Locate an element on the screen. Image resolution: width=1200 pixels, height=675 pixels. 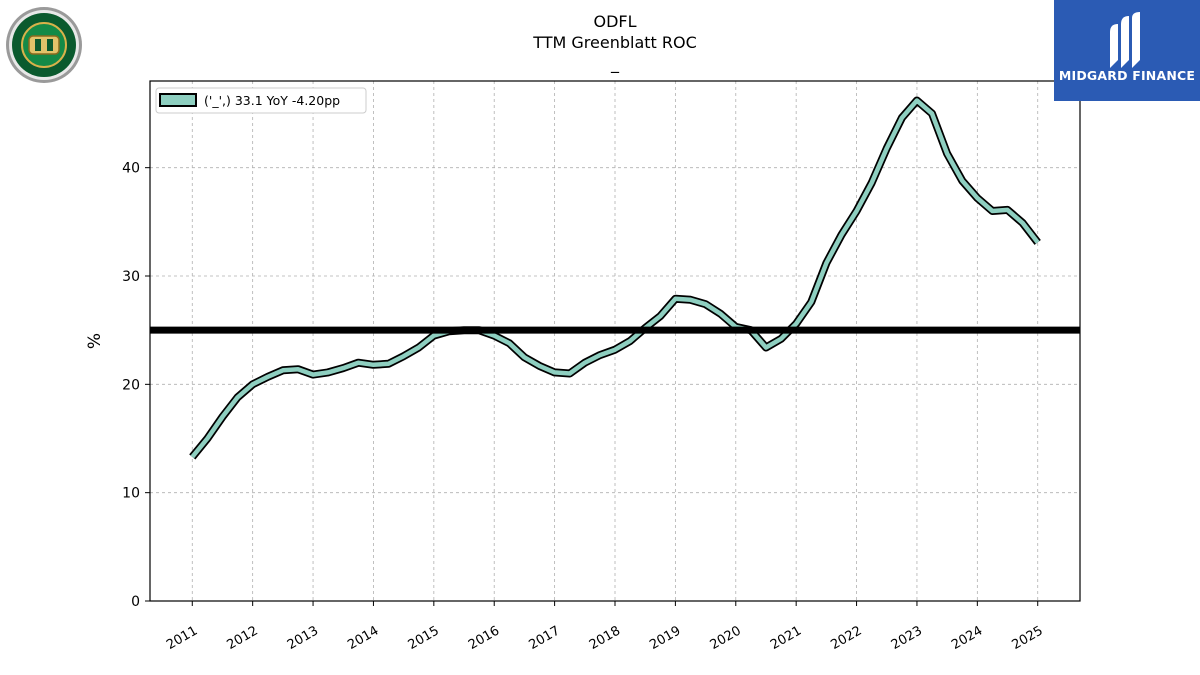
x-tick-label: 2021 is located at coordinates (786, 638).